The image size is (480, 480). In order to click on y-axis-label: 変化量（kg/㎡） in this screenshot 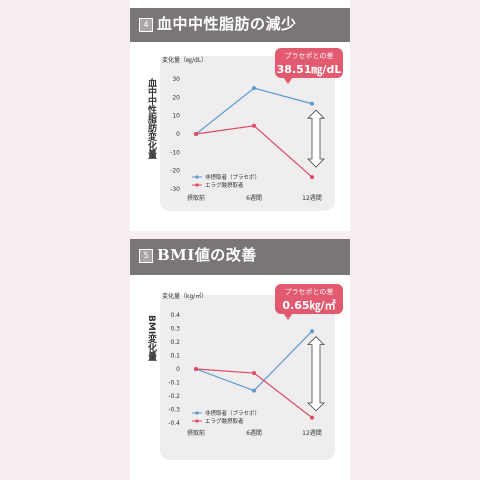, I will do `click(185, 296)`.